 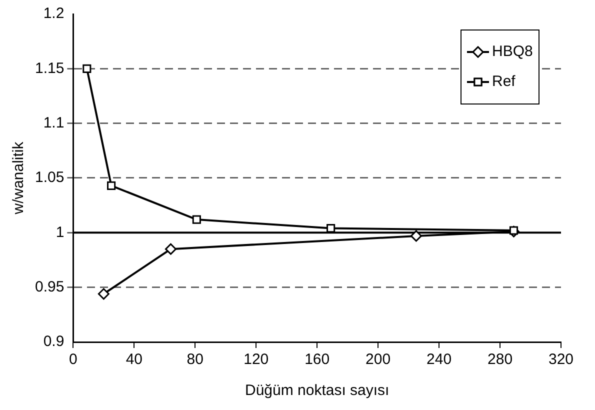 What do you see at coordinates (500, 359) in the screenshot?
I see `x-tick-label: 280` at bounding box center [500, 359].